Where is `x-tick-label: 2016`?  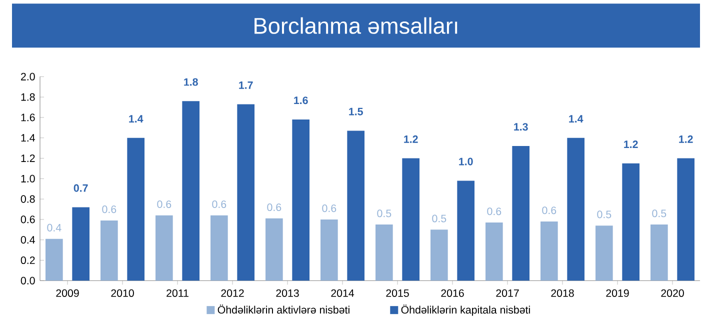
x-tick-label: 2016 is located at coordinates (452, 293).